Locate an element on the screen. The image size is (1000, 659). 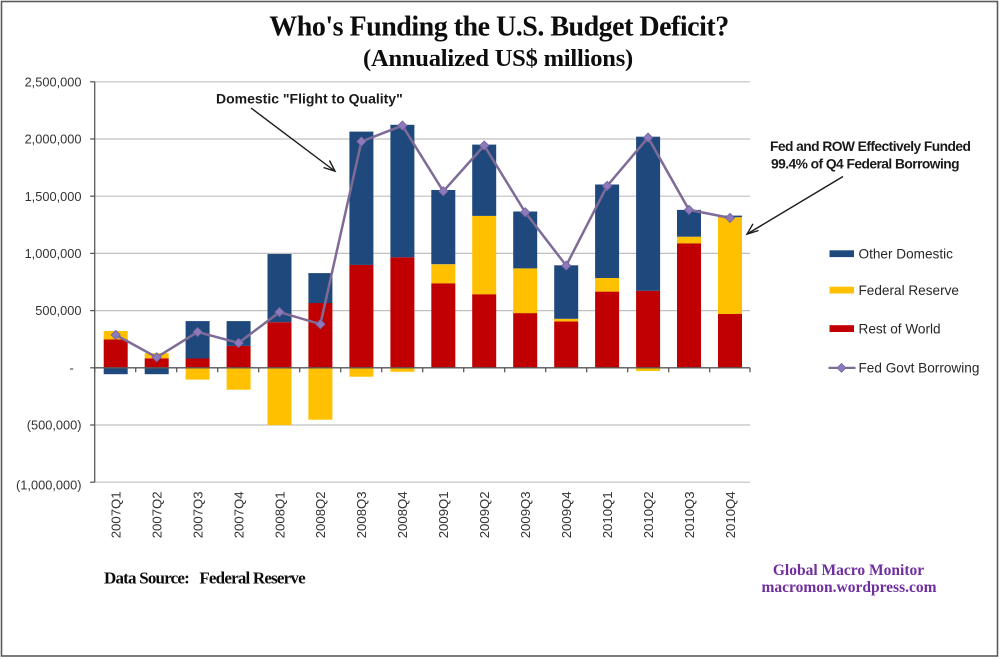
svg-text: (500,000) is located at coordinates (54, 425).